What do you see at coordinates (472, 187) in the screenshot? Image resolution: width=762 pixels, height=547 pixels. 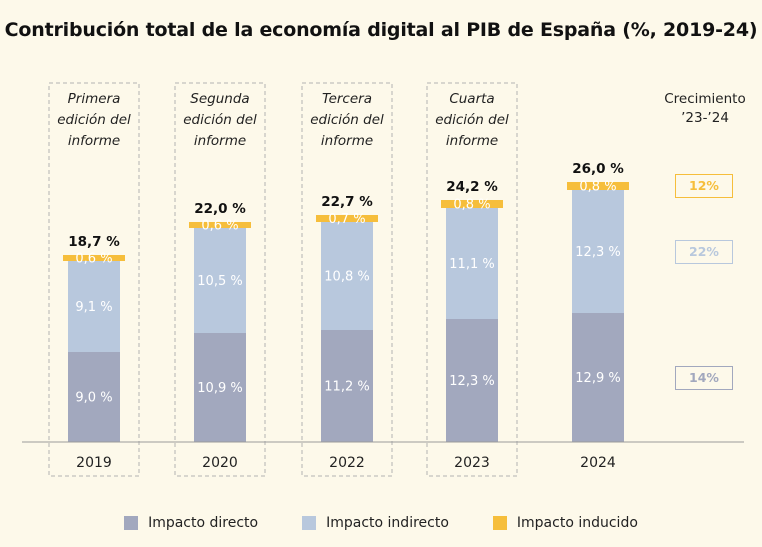 I see `total-label: 24,2 %` at bounding box center [472, 187].